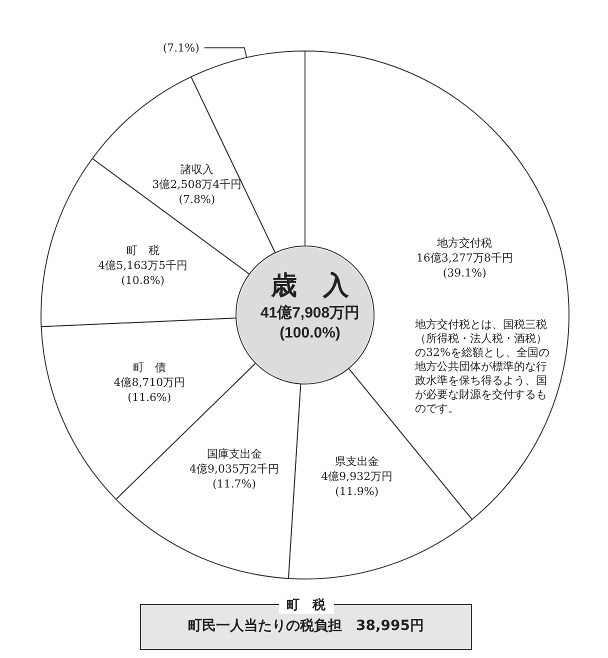  I want to click on data-label: 4億9,035万2千円 (11.7%), so click(235, 476).